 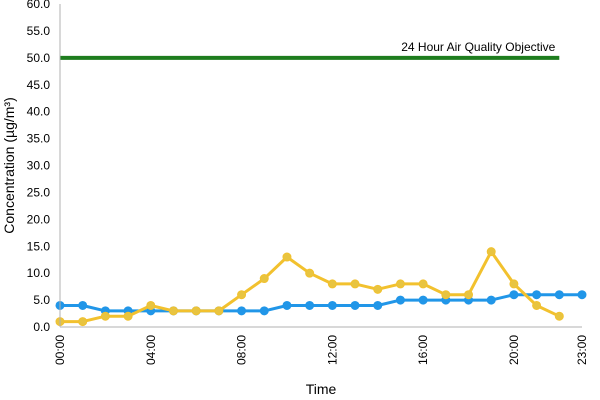 I want to click on x-axis-title: Time, so click(x=321, y=389).